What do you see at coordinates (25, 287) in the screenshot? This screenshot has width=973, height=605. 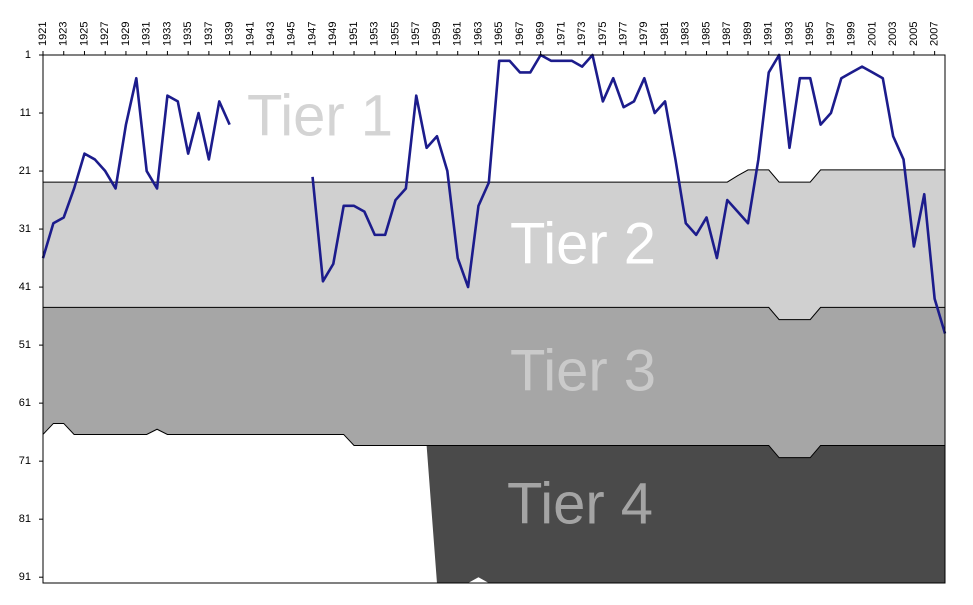 I see `y-tick-label: 41` at bounding box center [25, 287].